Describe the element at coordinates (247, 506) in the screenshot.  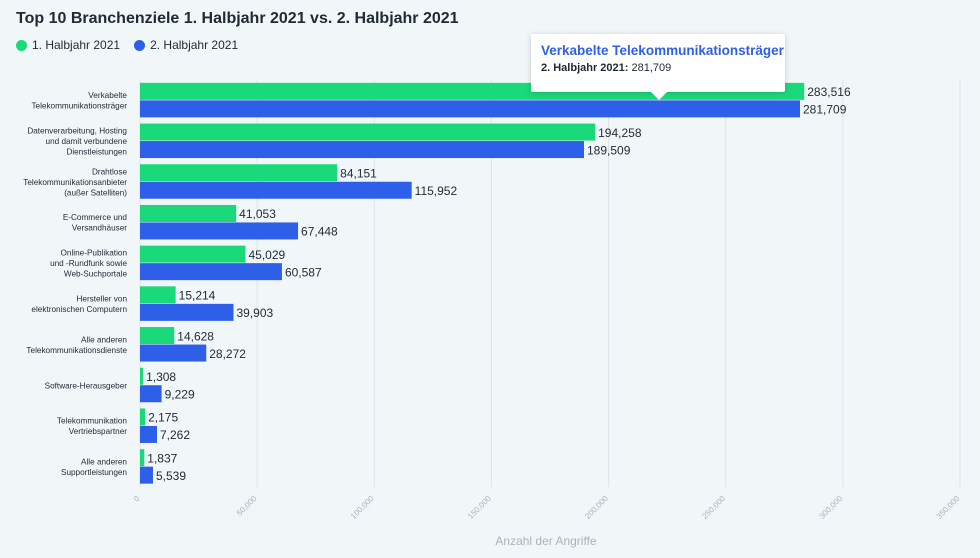
I see `x-tick-label: 50,000` at that location.